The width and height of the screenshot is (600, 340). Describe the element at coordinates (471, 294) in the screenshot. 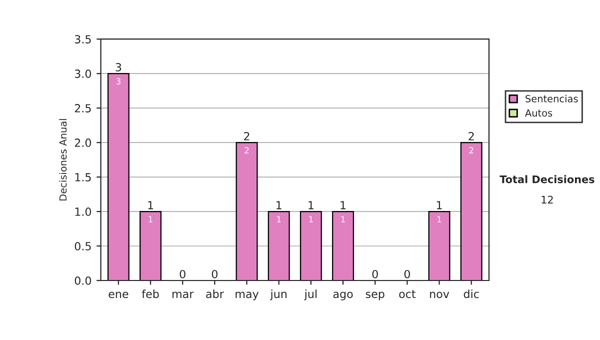

I see `x-tick-label: dic` at that location.